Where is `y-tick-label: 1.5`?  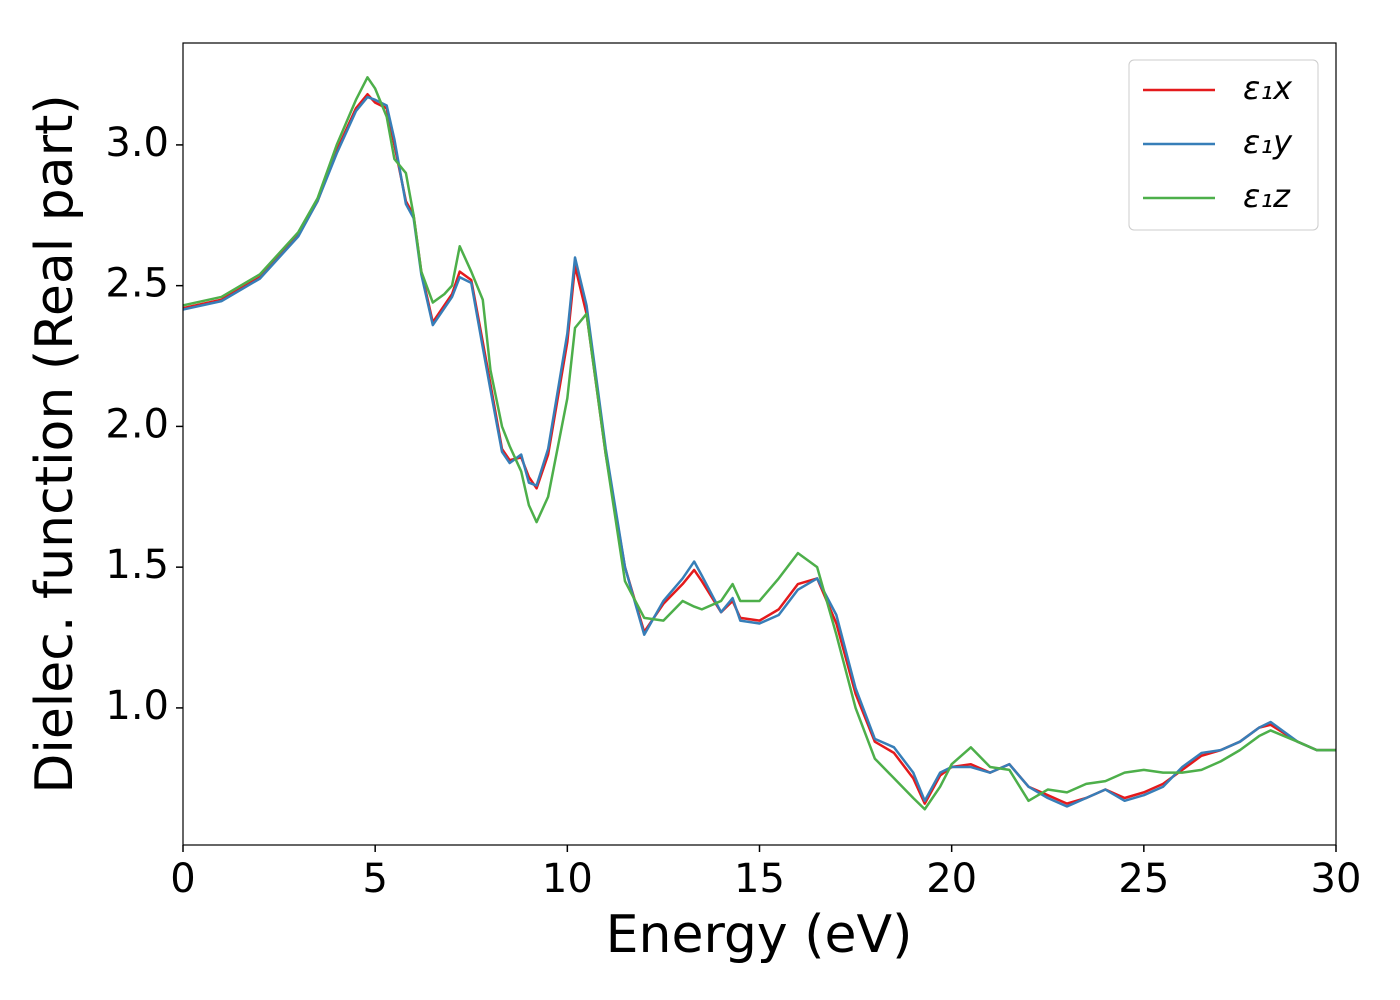 y-tick-label: 1.5 is located at coordinates (137, 565).